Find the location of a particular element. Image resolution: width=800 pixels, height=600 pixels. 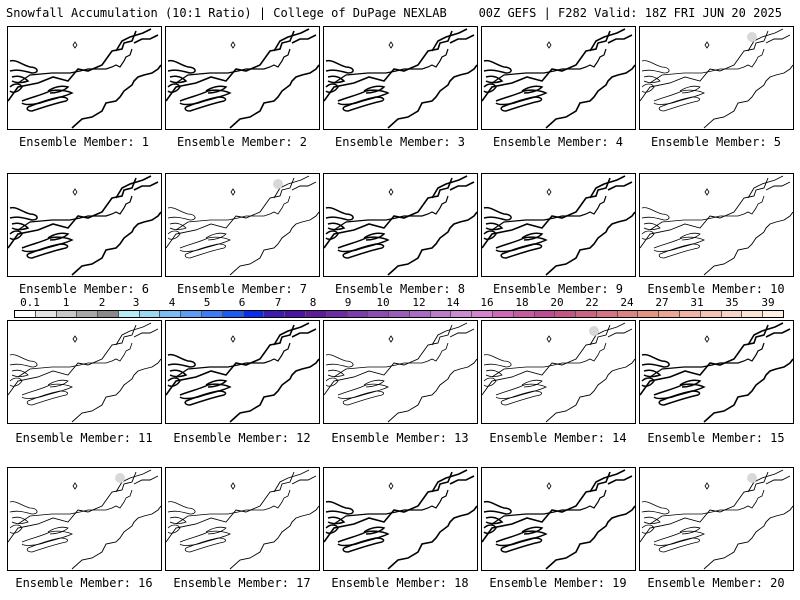

ensemble-member-label: Ensemble Member: 9 is located at coordinates (558, 289).